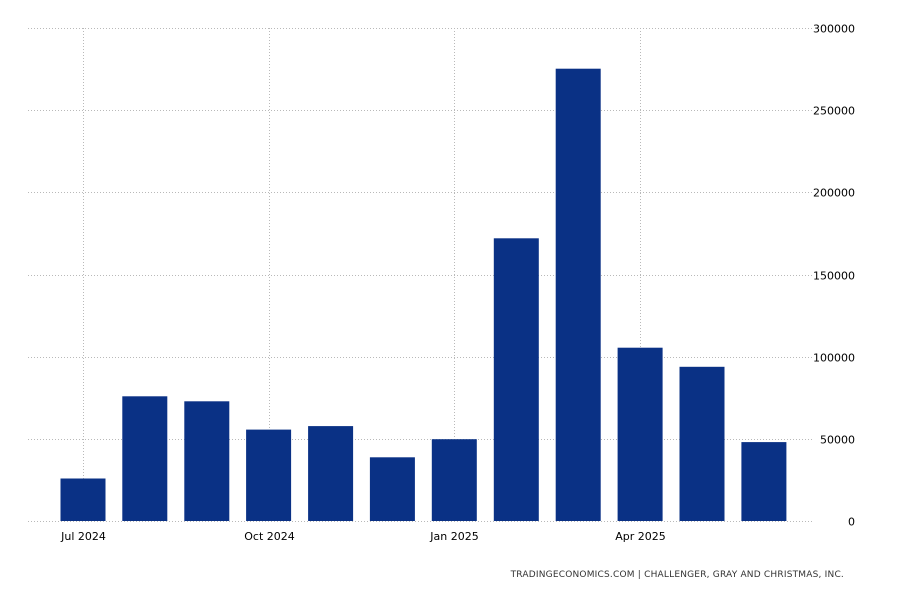  I want to click on x-tick-label: Oct 2024, so click(269, 536).